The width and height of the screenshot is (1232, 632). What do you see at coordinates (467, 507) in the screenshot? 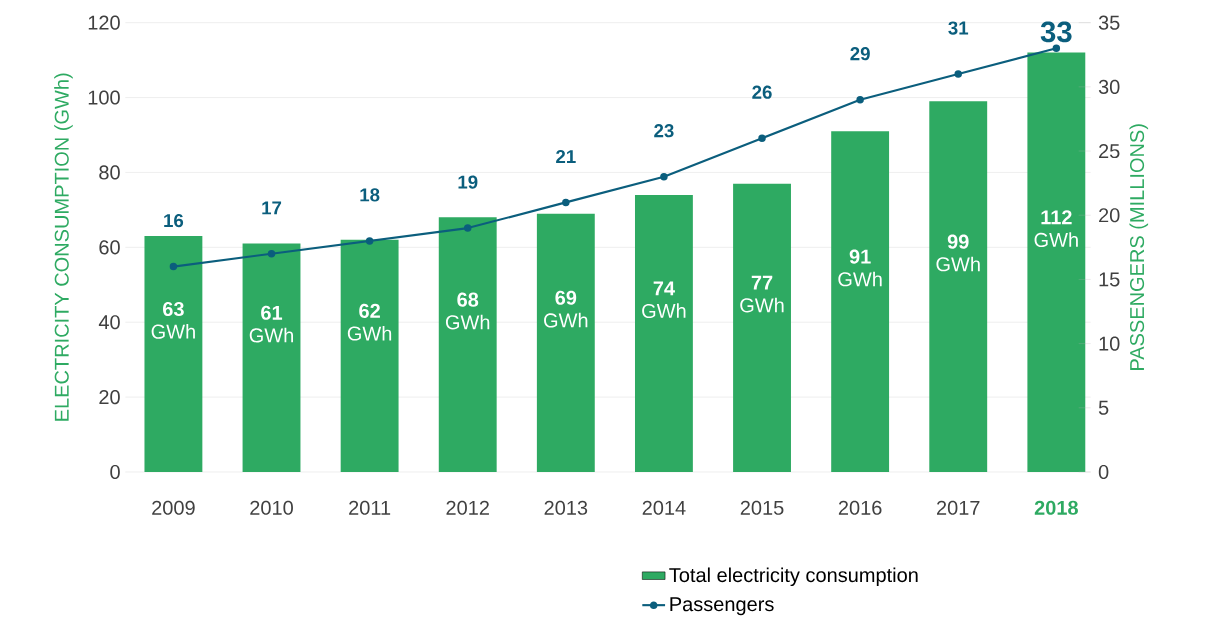
I see `x-tick-label: 2012` at bounding box center [467, 507].